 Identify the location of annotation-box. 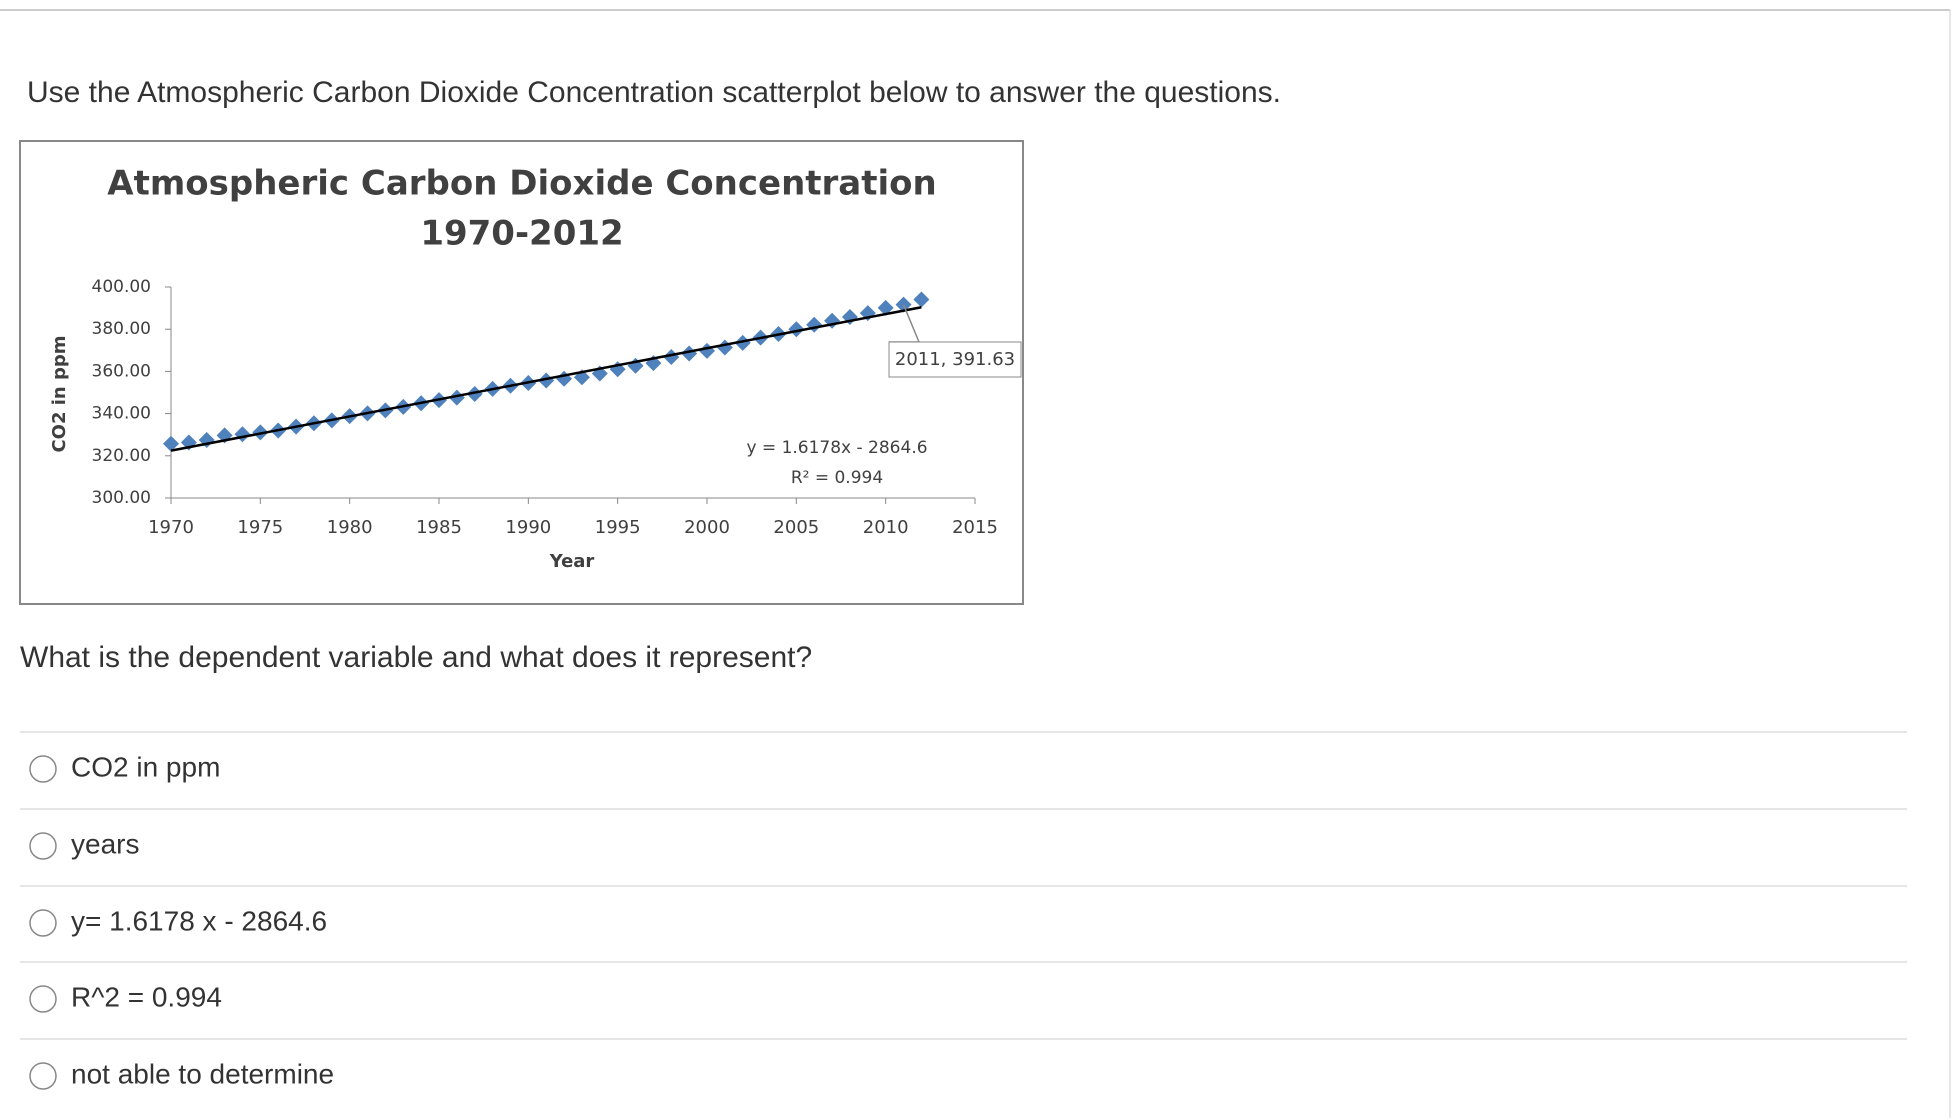
(955, 359).